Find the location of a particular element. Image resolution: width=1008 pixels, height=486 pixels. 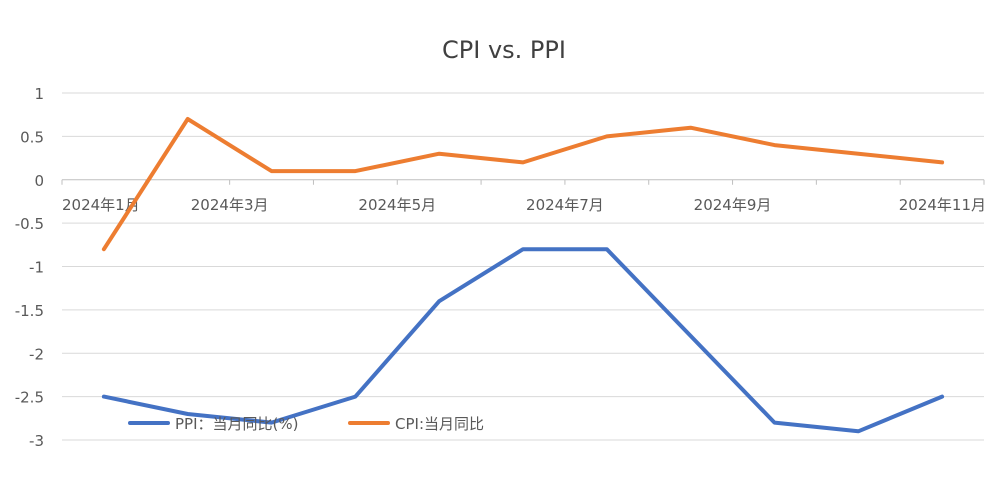

x-tick-label: 2024年11月 is located at coordinates (942, 205).